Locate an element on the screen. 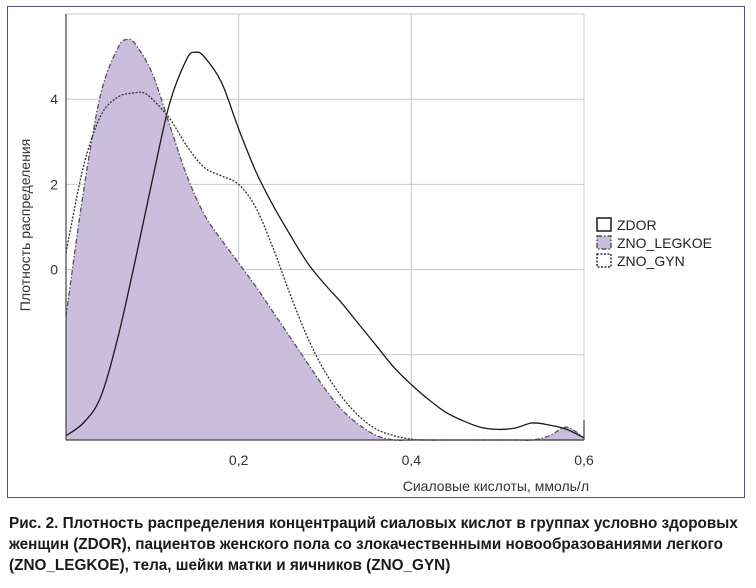  y-axis-title: Плотность распределения is located at coordinates (25, 225).